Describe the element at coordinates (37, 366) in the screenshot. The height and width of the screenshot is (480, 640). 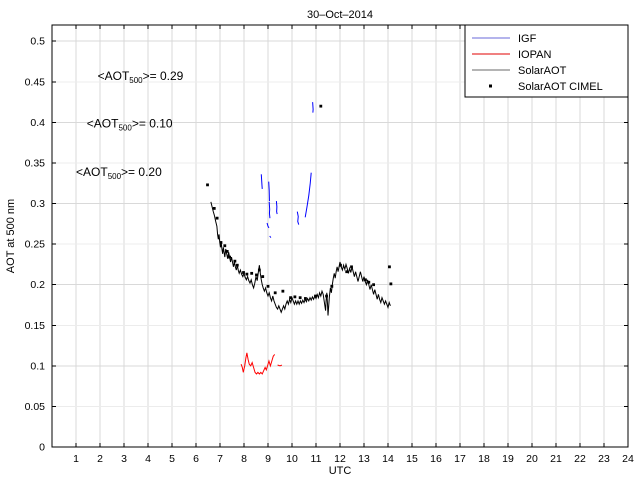
I see `y-tick-label: 0.1` at that location.